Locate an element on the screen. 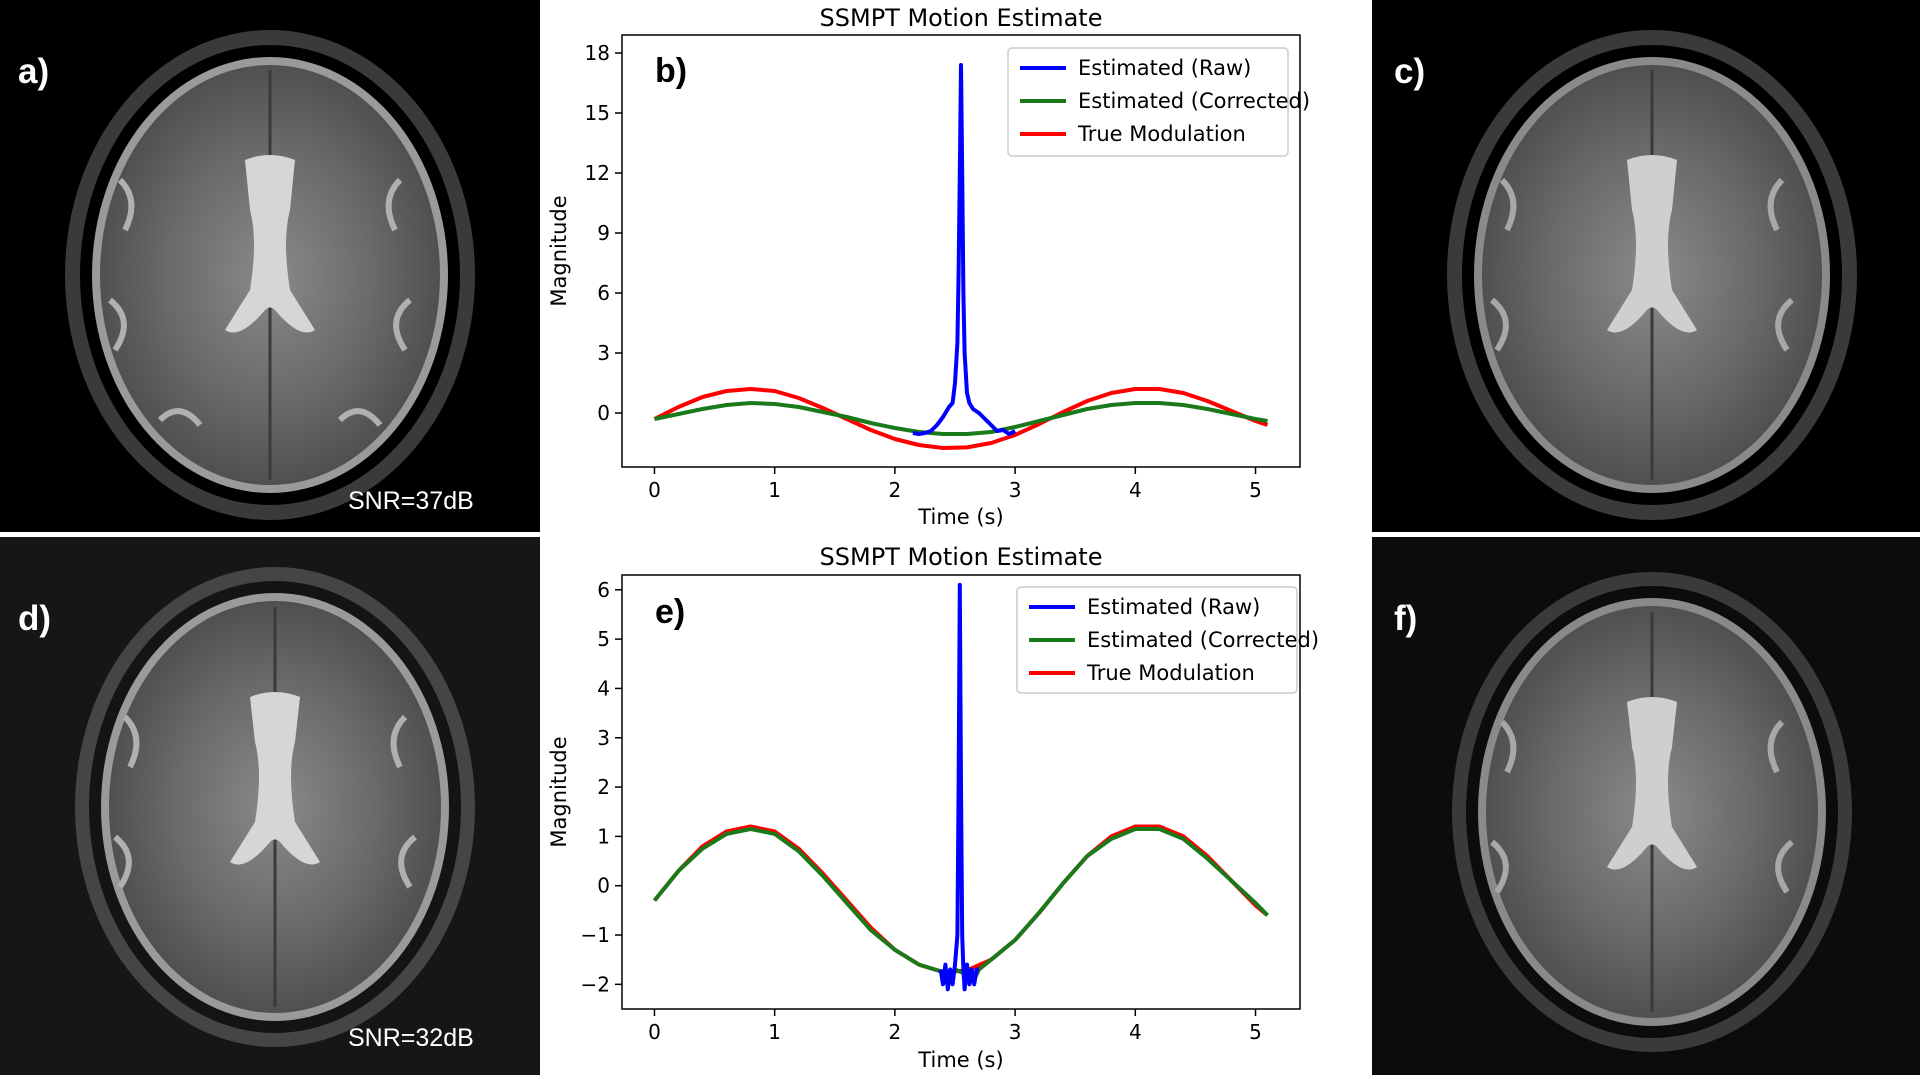  y-tick-label: 4 is located at coordinates (603, 688).